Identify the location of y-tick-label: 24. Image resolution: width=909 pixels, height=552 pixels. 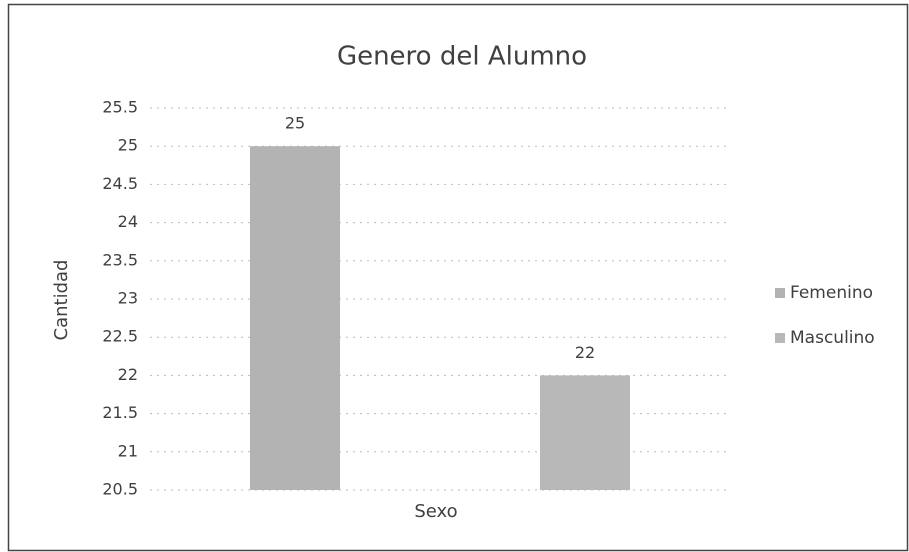
(128, 221).